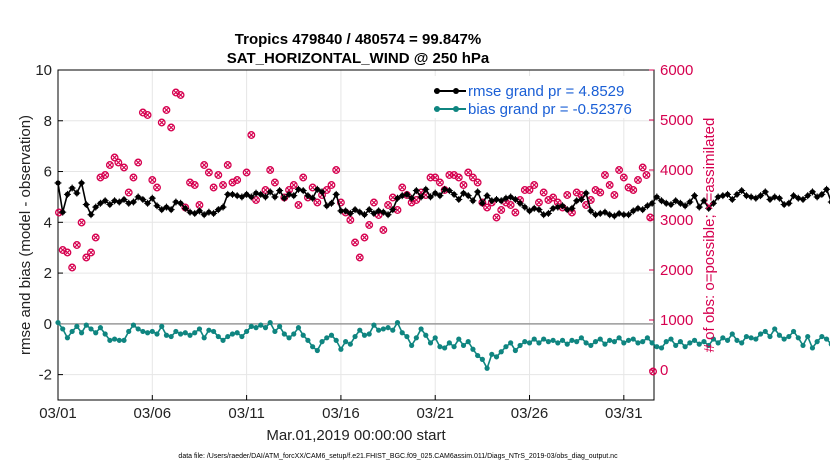  What do you see at coordinates (442, 345) in the screenshot?
I see `bias-series` at bounding box center [442, 345].